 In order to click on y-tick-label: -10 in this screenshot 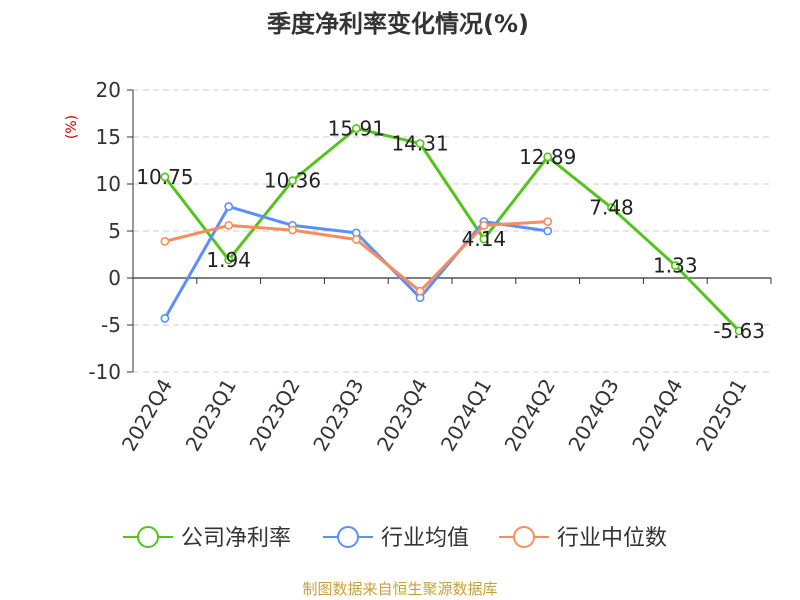, I will do `click(104, 372)`.